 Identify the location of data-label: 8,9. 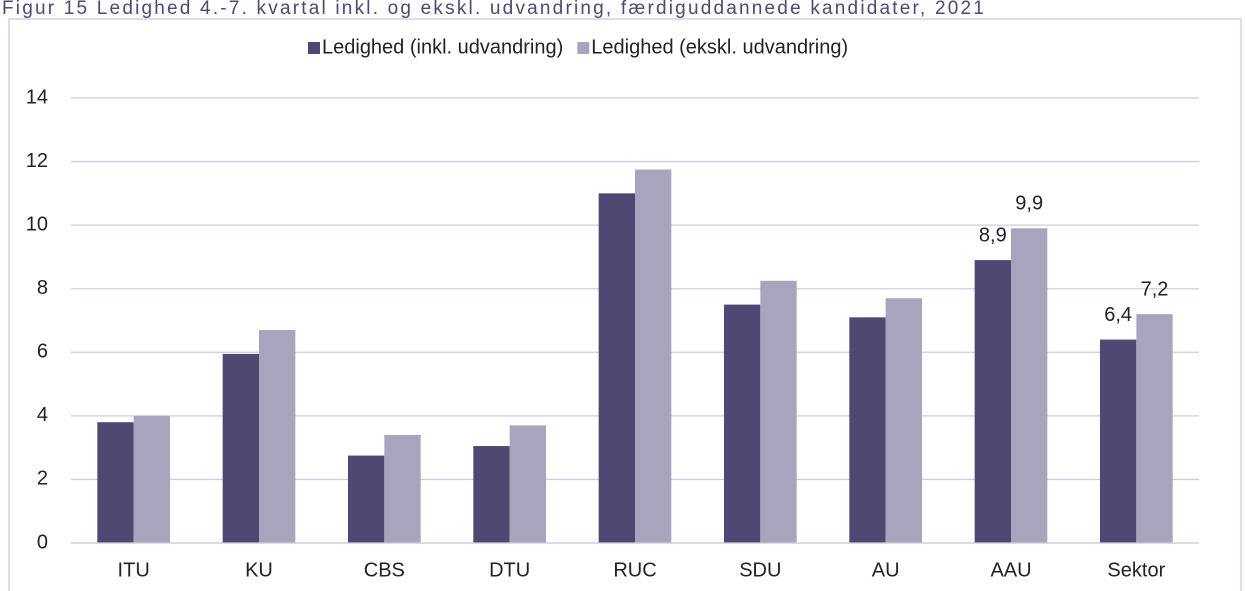
(993, 235).